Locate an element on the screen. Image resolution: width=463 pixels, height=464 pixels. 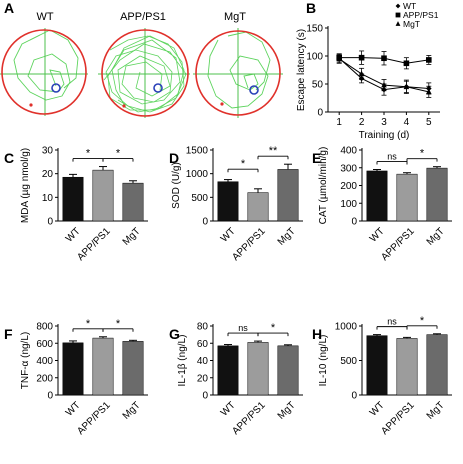
maze-label-app: APP/PS1 is located at coordinates (143, 17).